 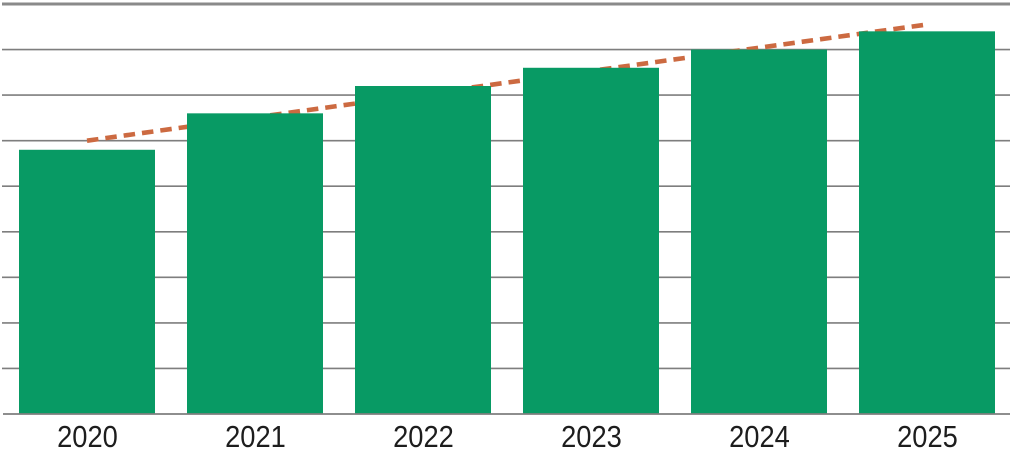 What do you see at coordinates (423, 250) in the screenshot?
I see `bar-2022` at bounding box center [423, 250].